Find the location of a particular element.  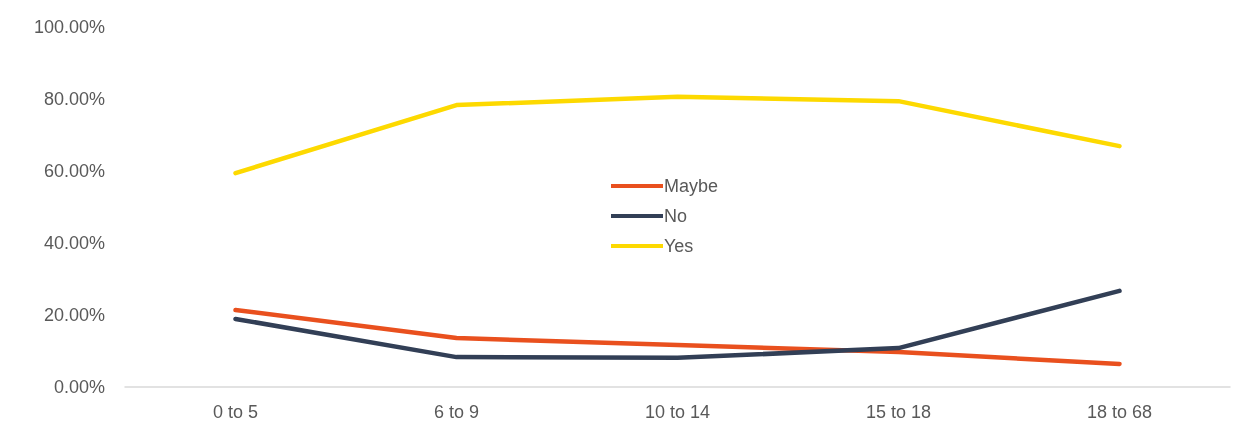

y-tick-label: 100.00% is located at coordinates (69, 27).